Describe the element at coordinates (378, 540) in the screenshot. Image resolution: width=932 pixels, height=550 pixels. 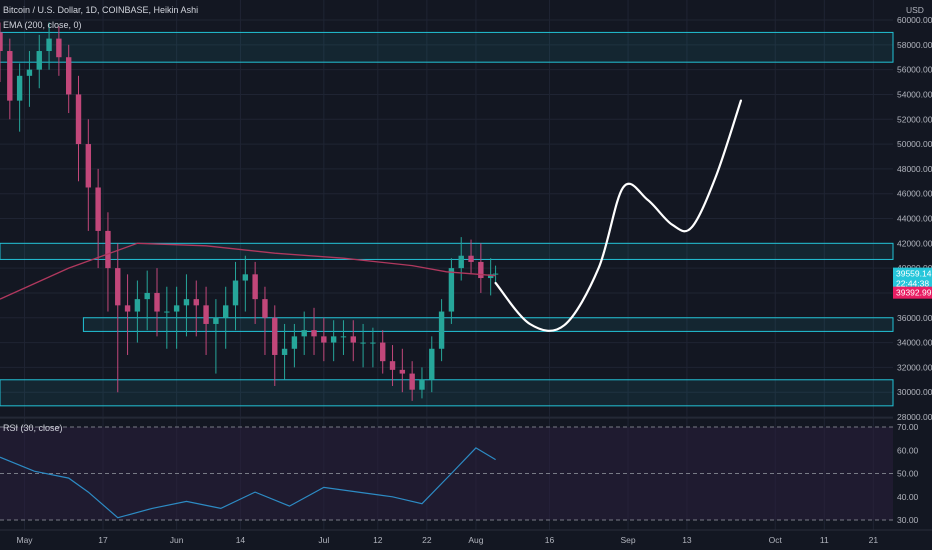
I see `time-tick-label: 12` at that location.